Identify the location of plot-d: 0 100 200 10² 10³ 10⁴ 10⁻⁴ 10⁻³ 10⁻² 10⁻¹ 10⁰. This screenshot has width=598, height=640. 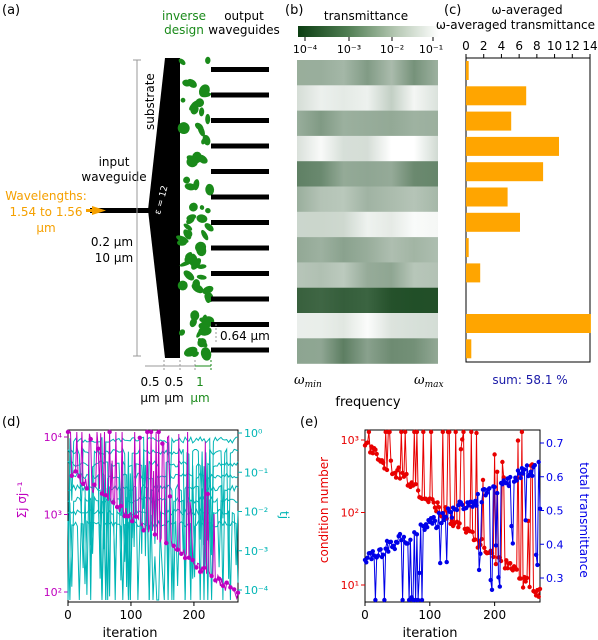
(156, 524).